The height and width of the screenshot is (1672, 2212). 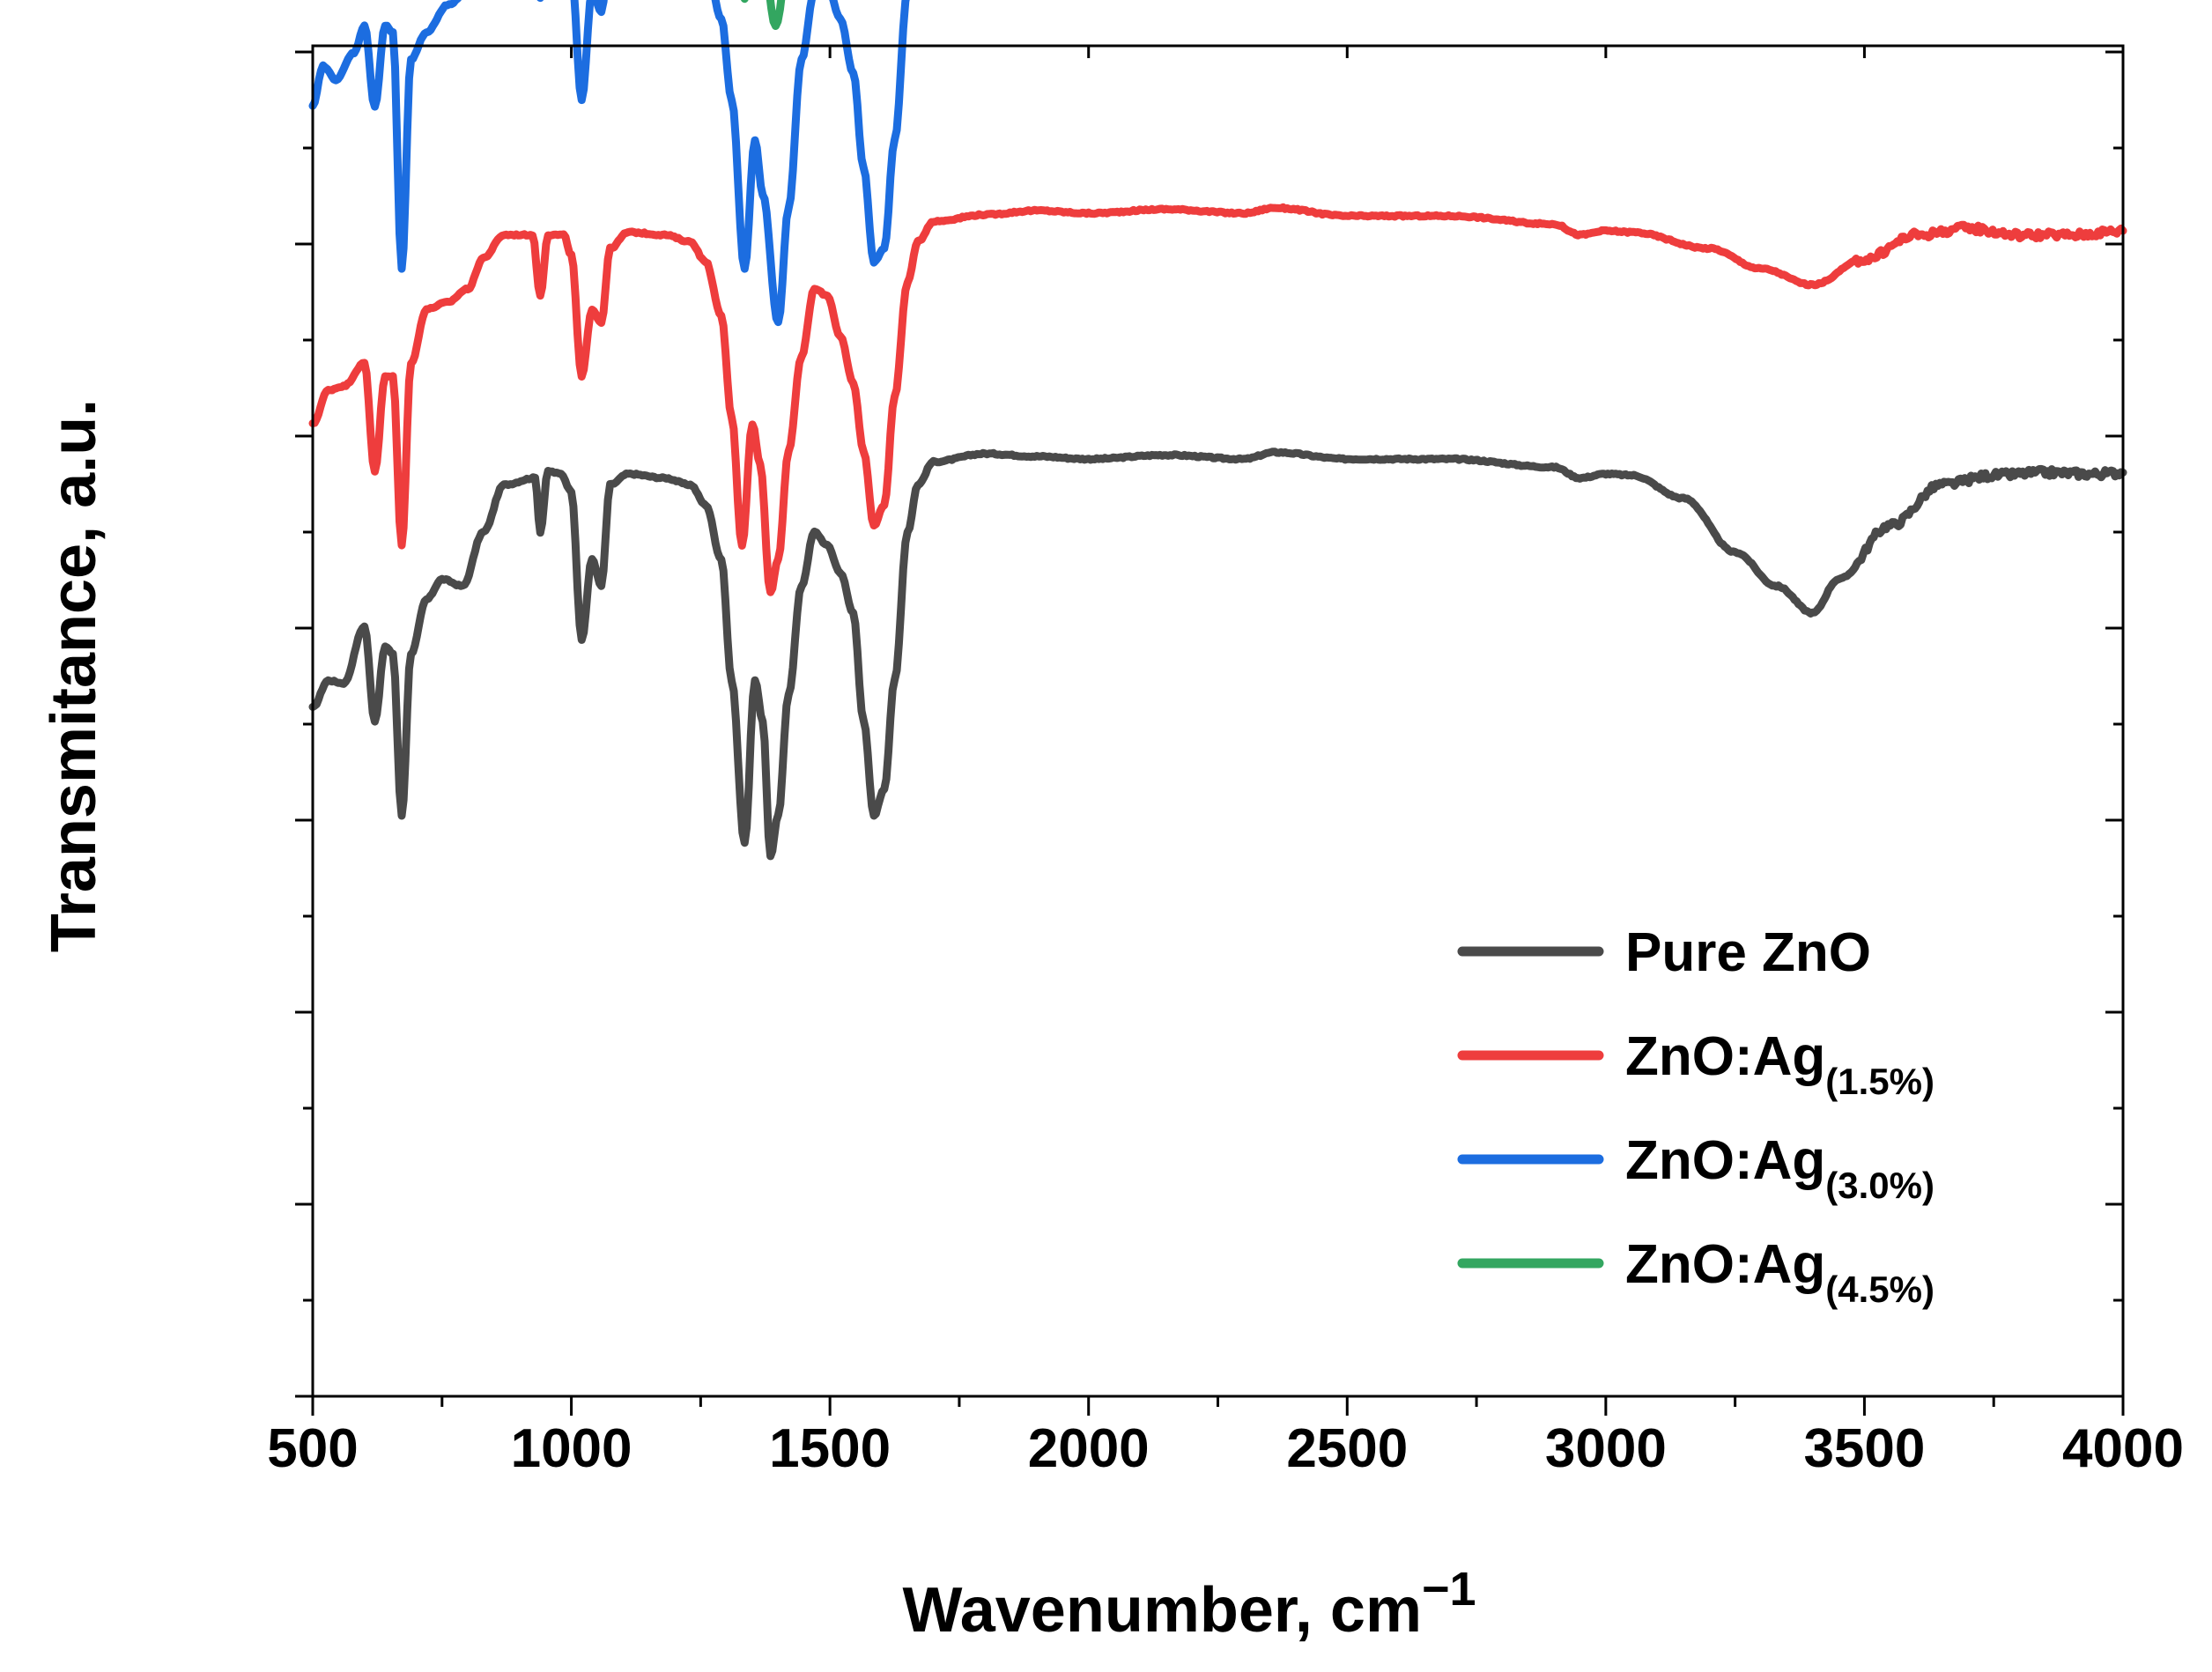 What do you see at coordinates (74, 676) in the screenshot?
I see `y-axis-title: Transmitance, a.u.` at bounding box center [74, 676].